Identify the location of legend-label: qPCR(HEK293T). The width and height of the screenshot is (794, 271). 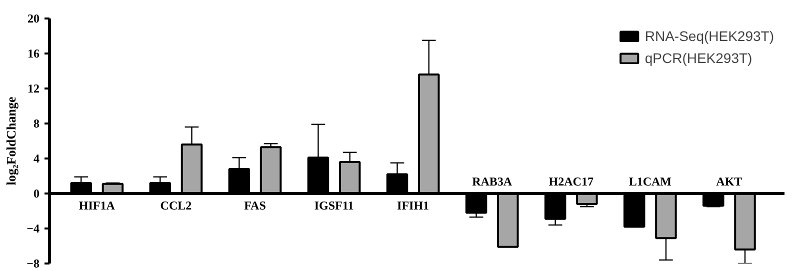
(698, 58).